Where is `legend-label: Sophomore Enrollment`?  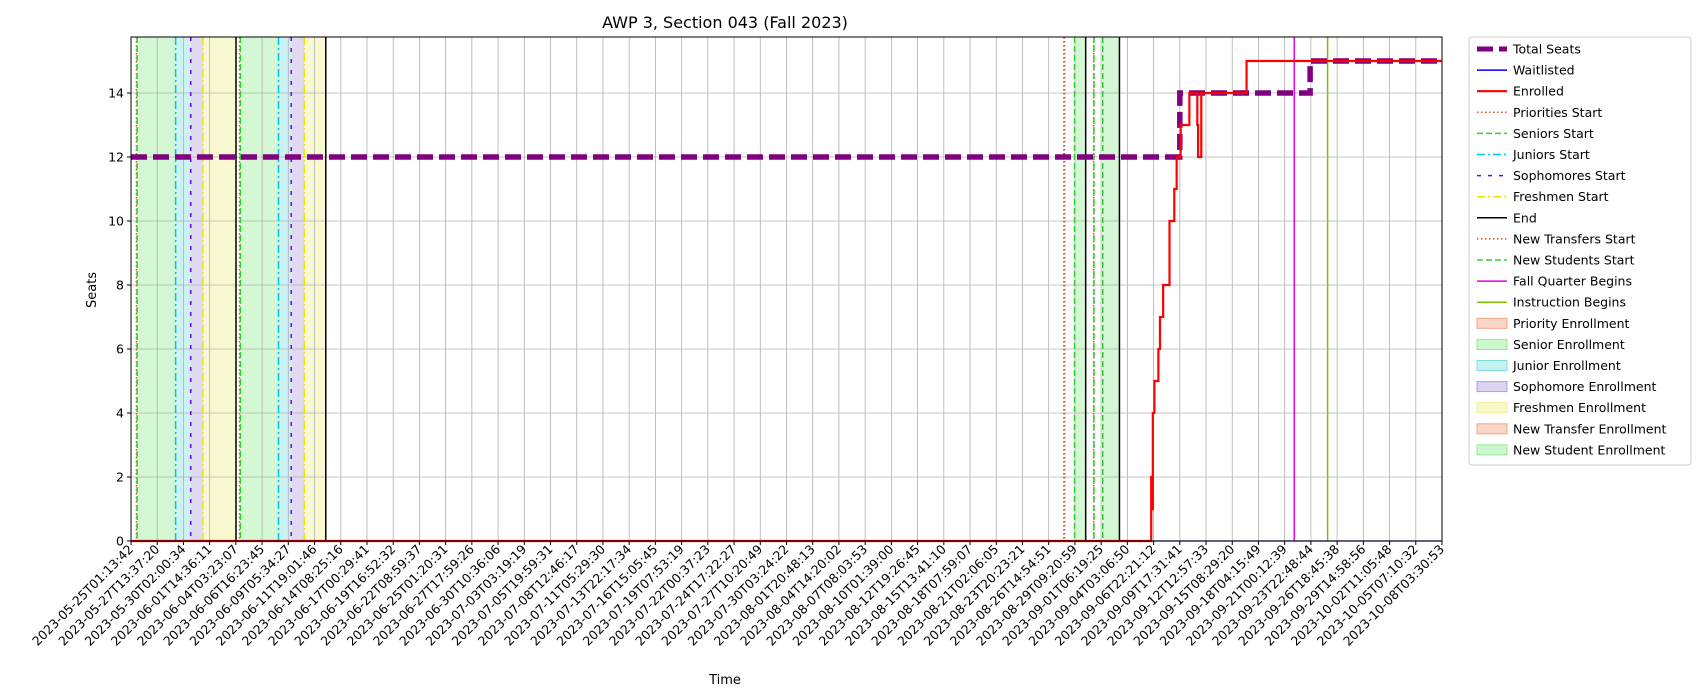
legend-label: Sophomore Enrollment is located at coordinates (1585, 386).